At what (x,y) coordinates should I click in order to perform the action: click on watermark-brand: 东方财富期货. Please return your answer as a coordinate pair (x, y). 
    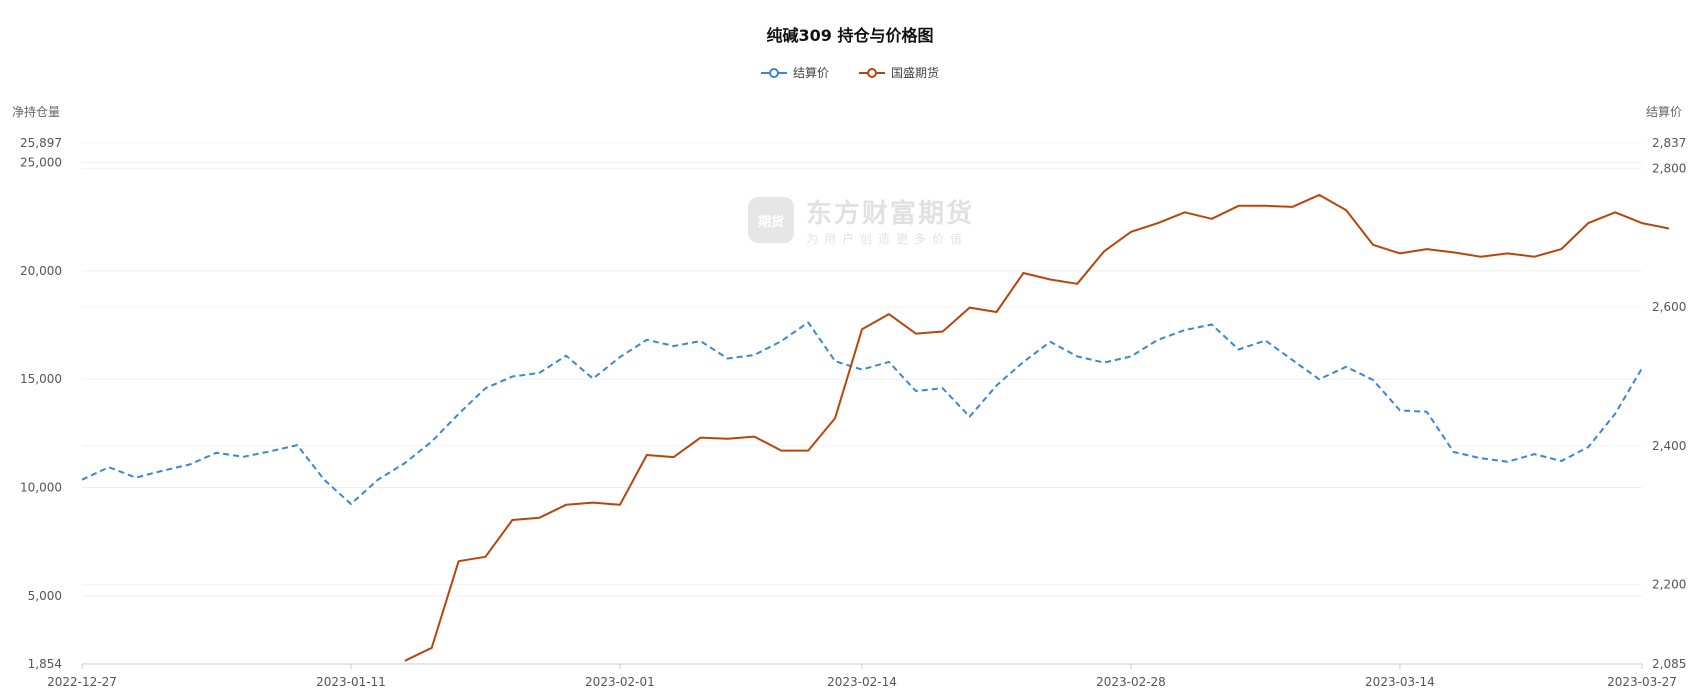
    Looking at the image, I should click on (890, 214).